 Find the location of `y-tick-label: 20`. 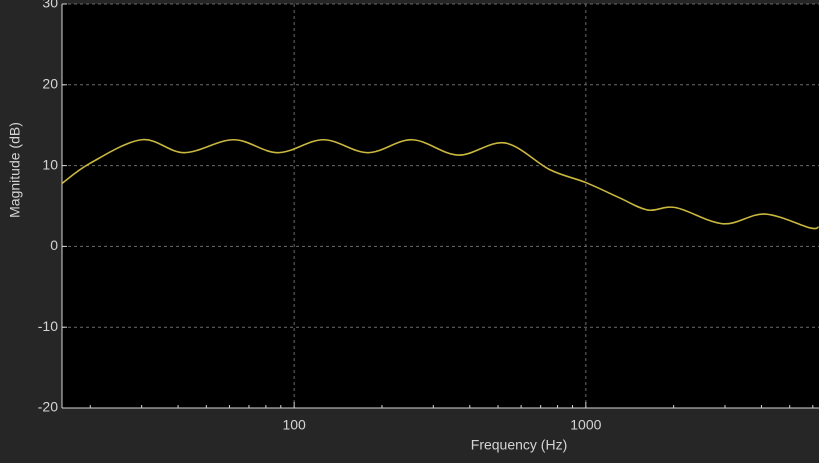

y-tick-label: 20 is located at coordinates (50, 84).